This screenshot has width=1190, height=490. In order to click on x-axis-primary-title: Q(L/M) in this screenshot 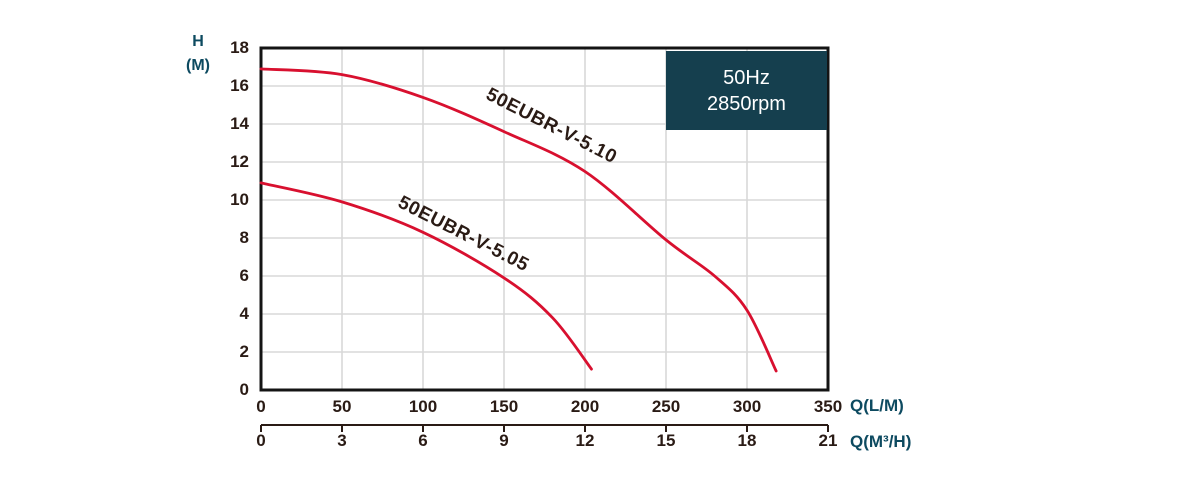, I will do `click(877, 405)`.